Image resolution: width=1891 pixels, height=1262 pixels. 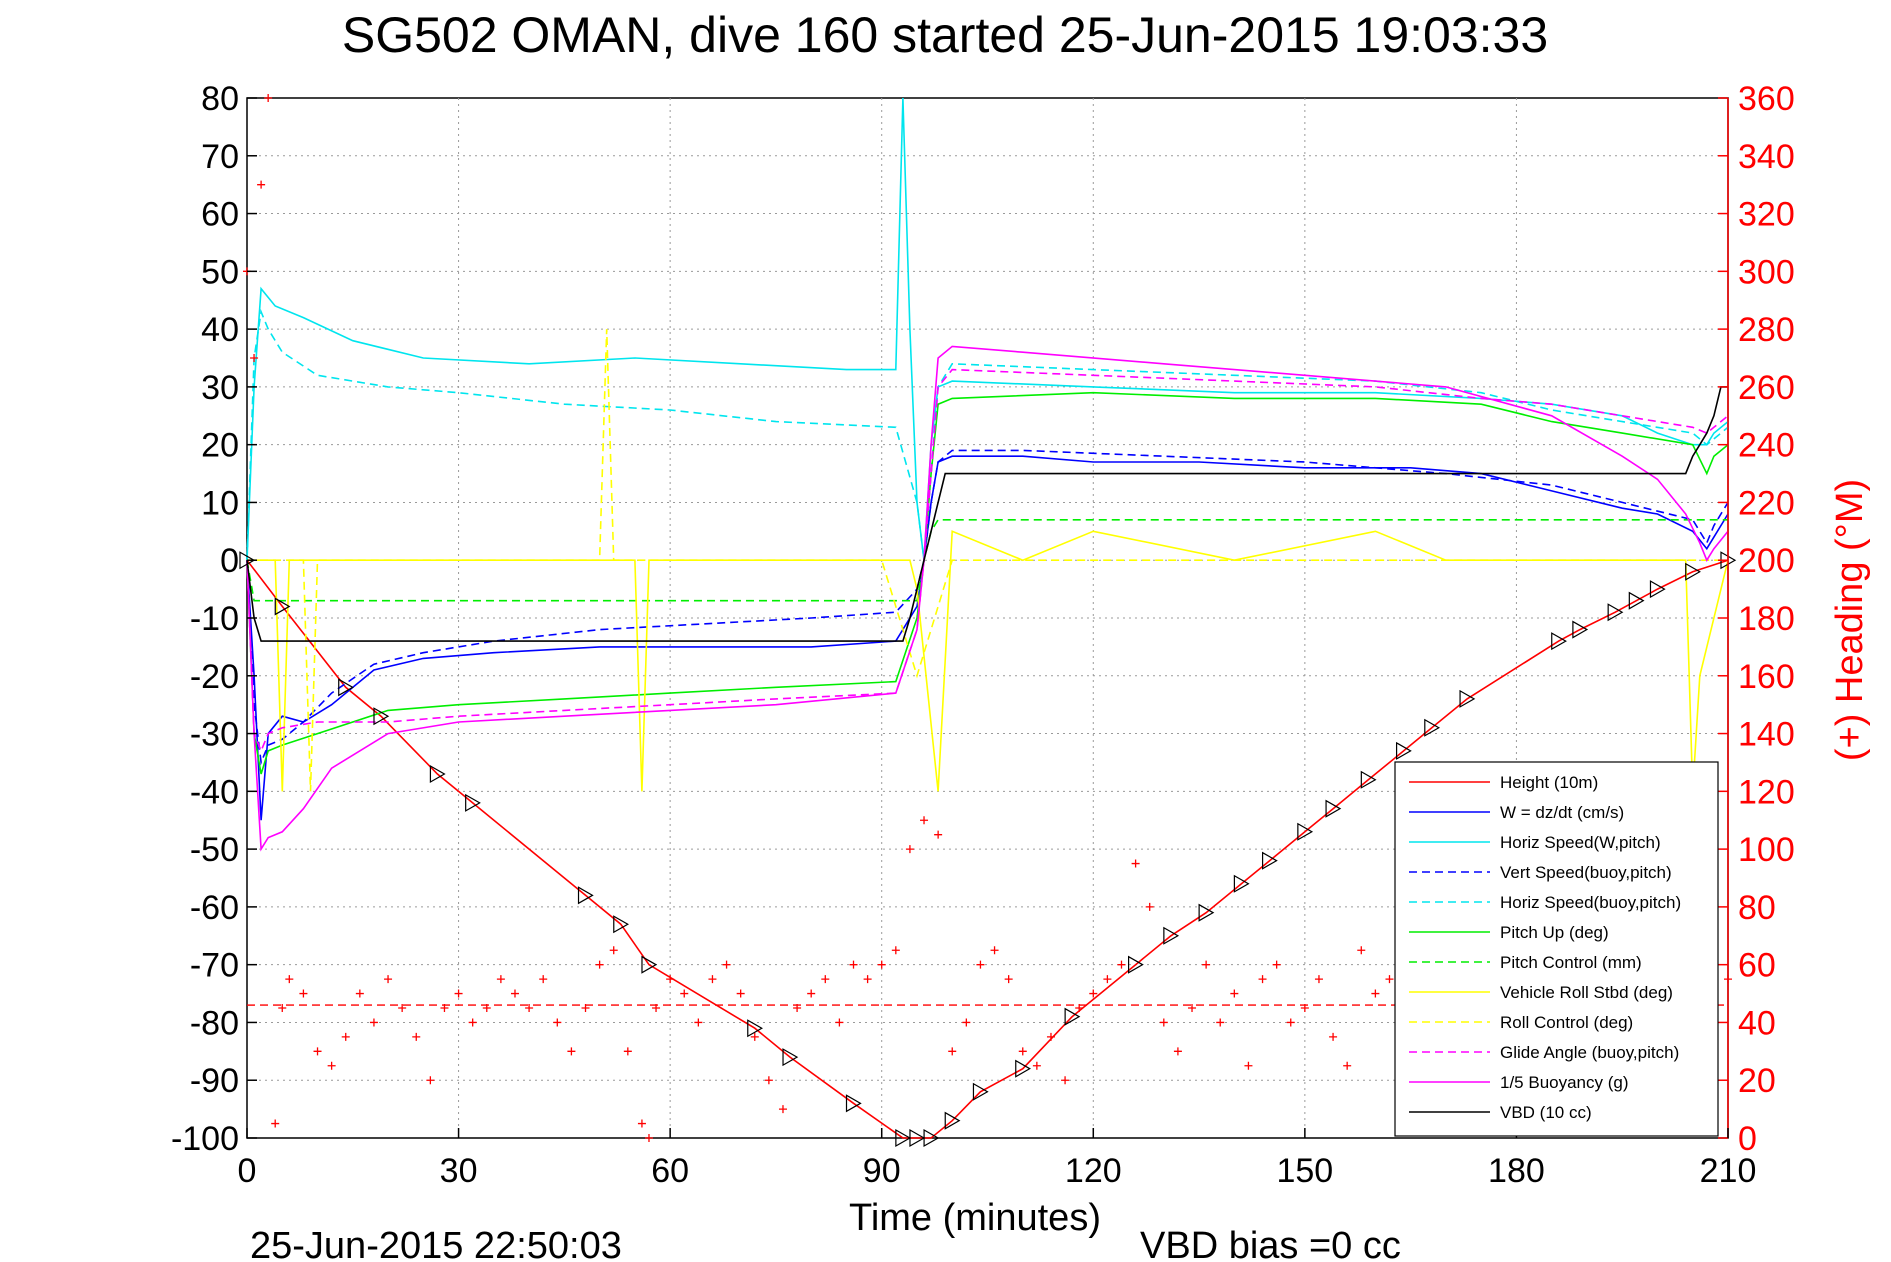 I want to click on legend-label: VBD (10 cc), so click(x=1546, y=1112).